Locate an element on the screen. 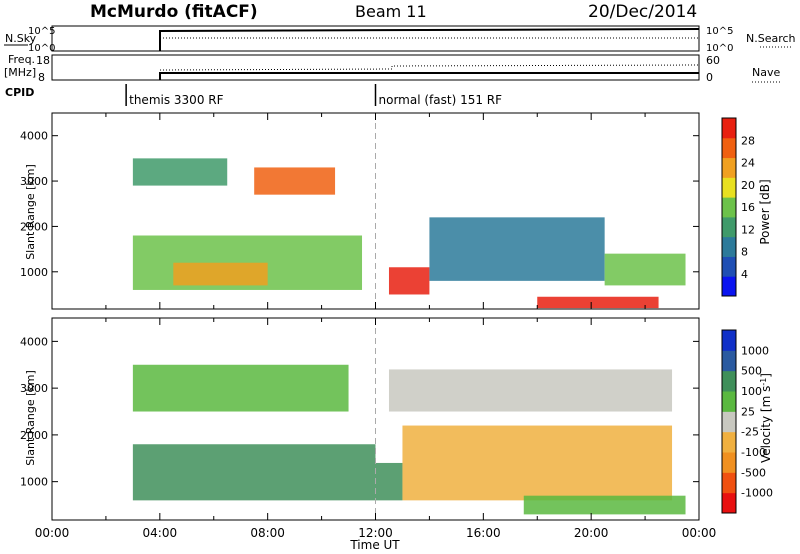  colorbar-tick-label: 500 is located at coordinates (751, 371).